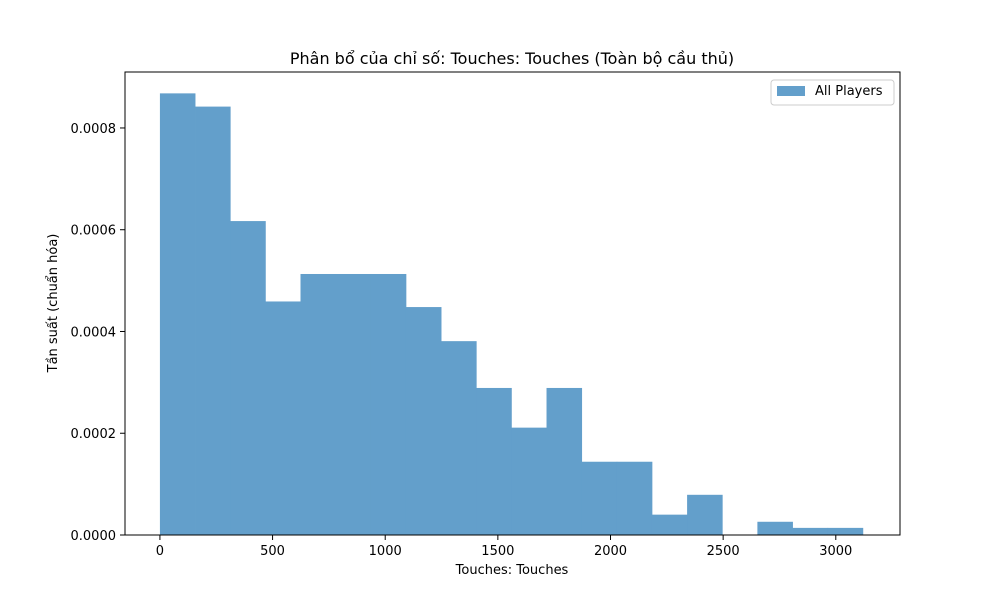 This screenshot has width=1000, height=600. I want to click on x-axis-label: Touches, so click(512, 570).